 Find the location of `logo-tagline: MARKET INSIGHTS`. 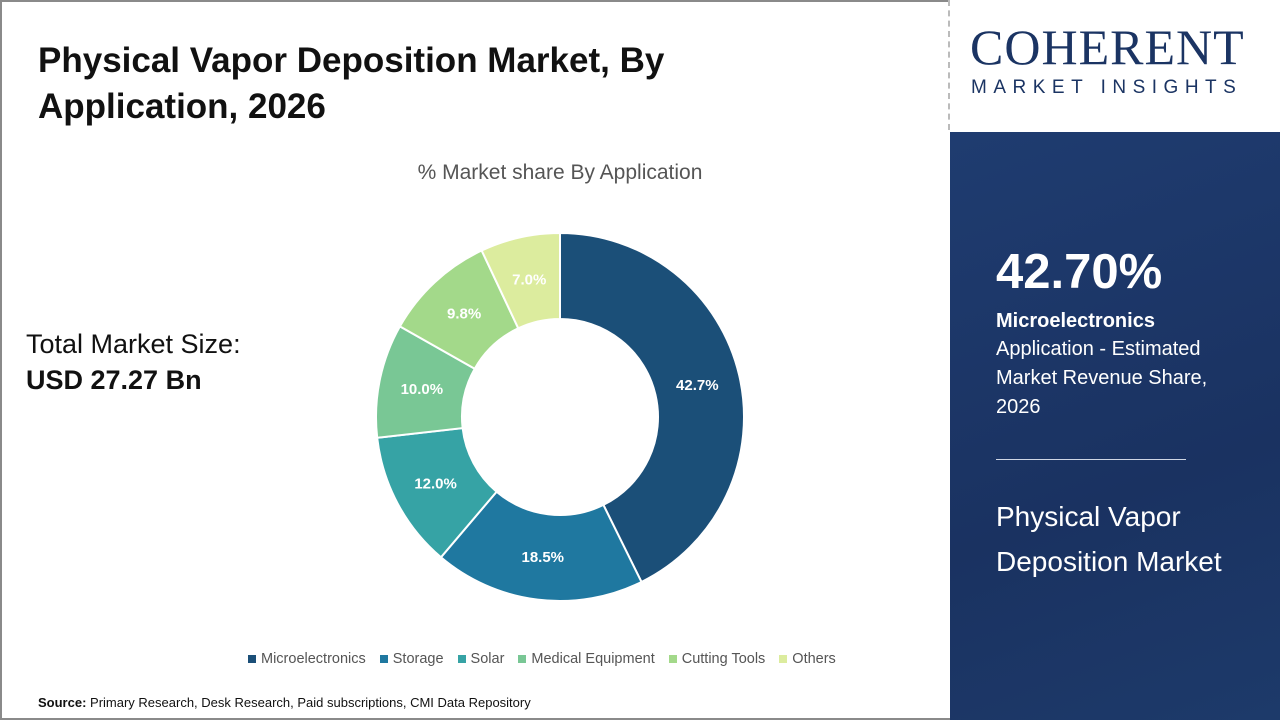

logo-tagline: MARKET INSIGHTS is located at coordinates (1107, 87).